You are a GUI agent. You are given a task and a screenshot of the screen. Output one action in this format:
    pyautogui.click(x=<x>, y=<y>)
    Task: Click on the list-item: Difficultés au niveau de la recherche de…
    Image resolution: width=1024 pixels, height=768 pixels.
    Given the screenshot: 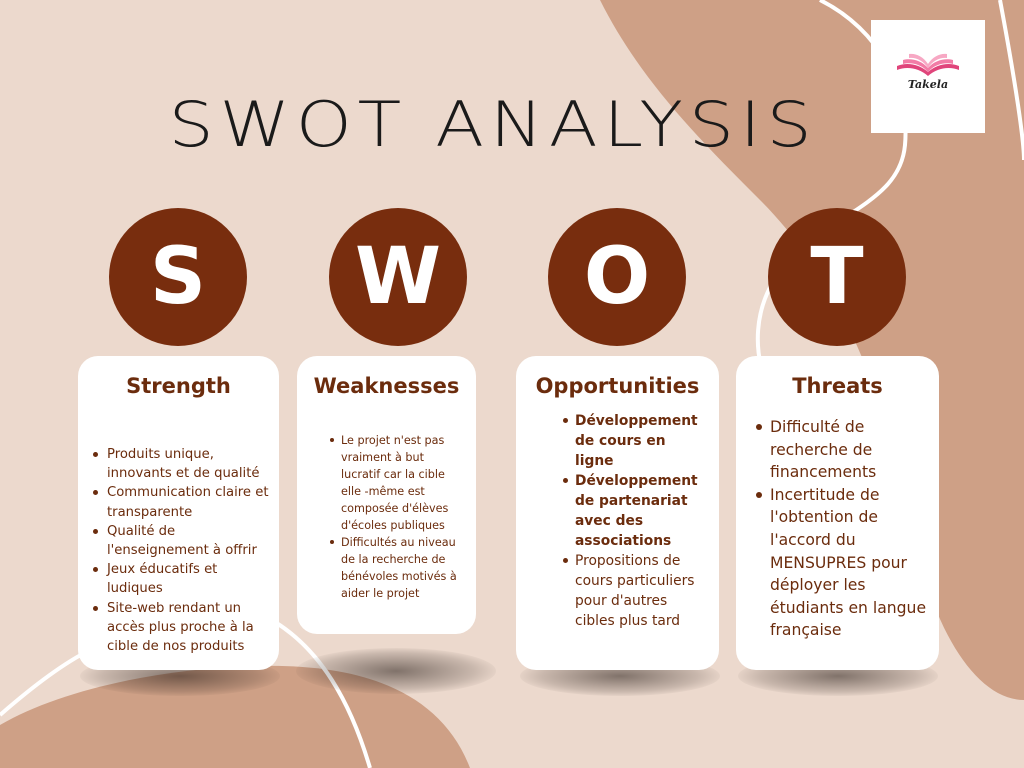 What is the action you would take?
    pyautogui.click(x=394, y=568)
    